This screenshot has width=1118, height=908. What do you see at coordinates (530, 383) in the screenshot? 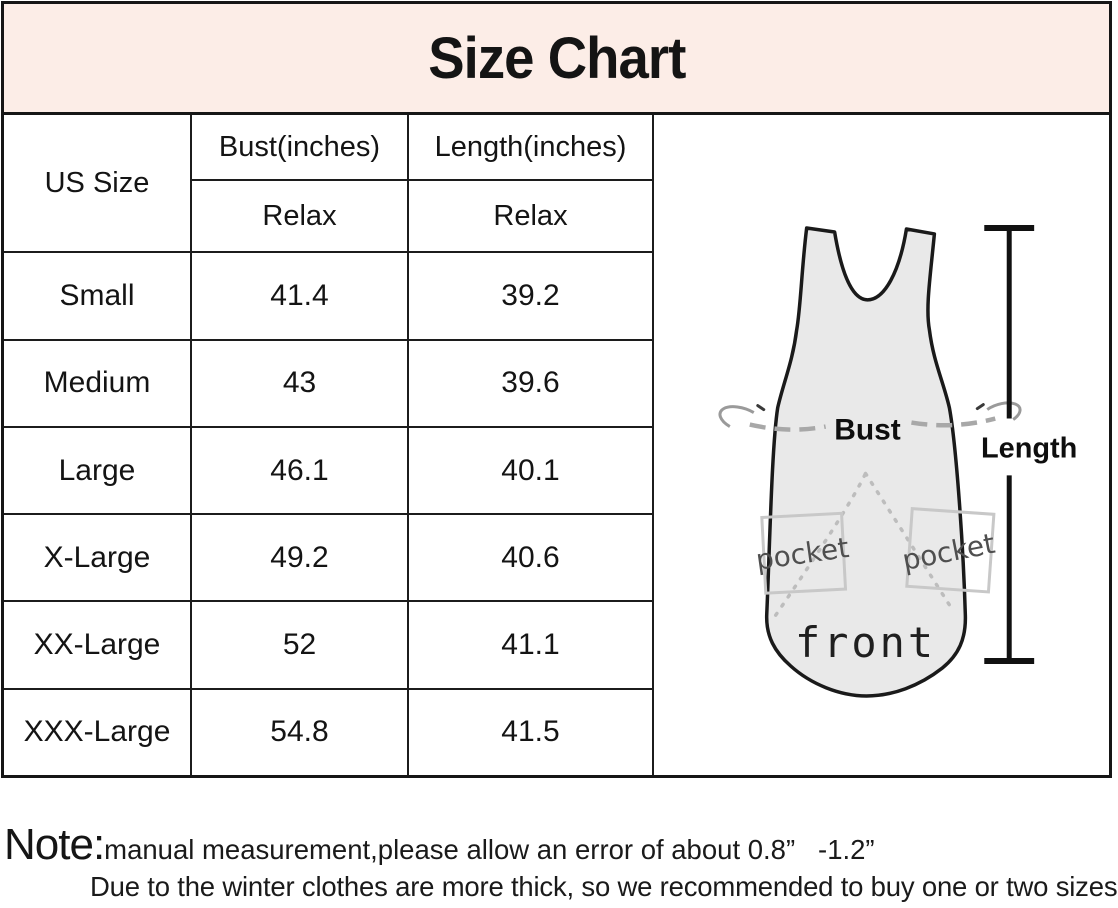
I see `cell-length: 39.6` at bounding box center [530, 383].